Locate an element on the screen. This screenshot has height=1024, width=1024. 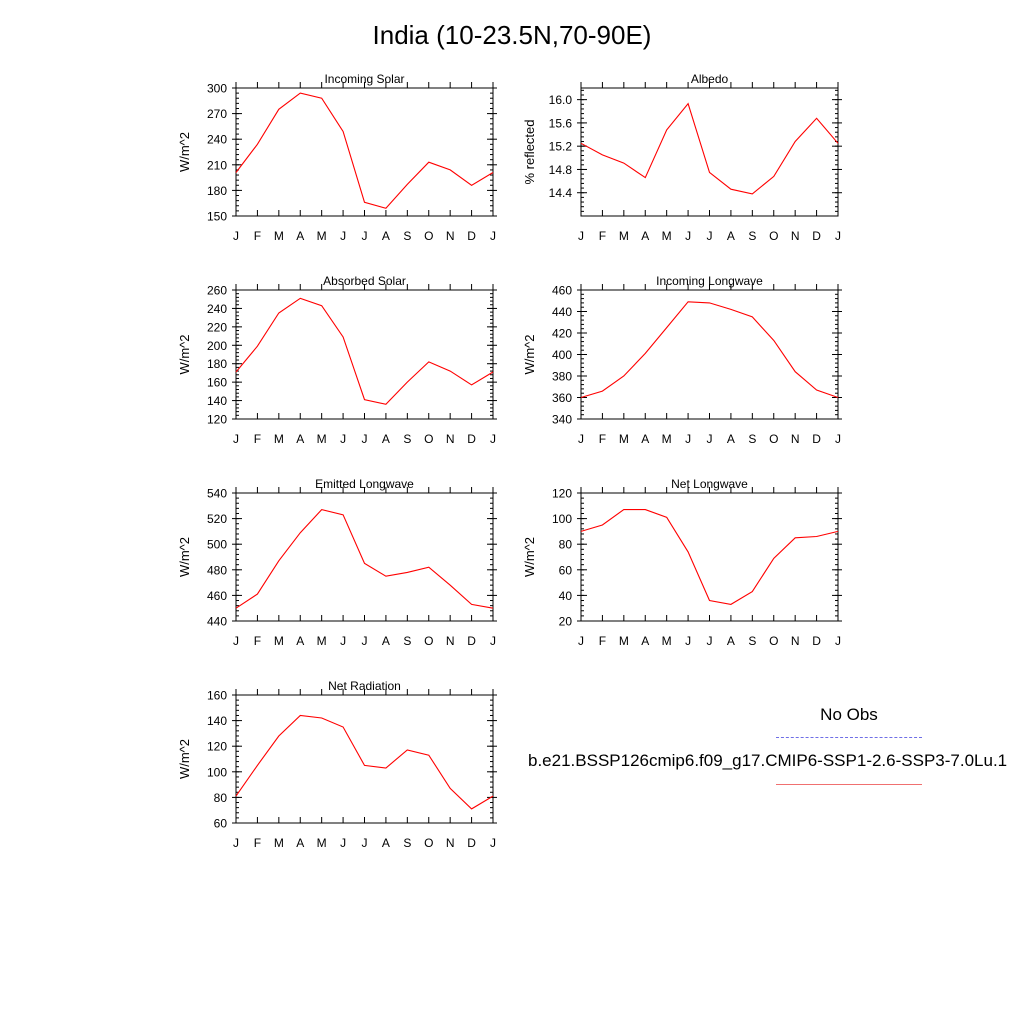
panel-4-frame is located at coordinates (709, 354).